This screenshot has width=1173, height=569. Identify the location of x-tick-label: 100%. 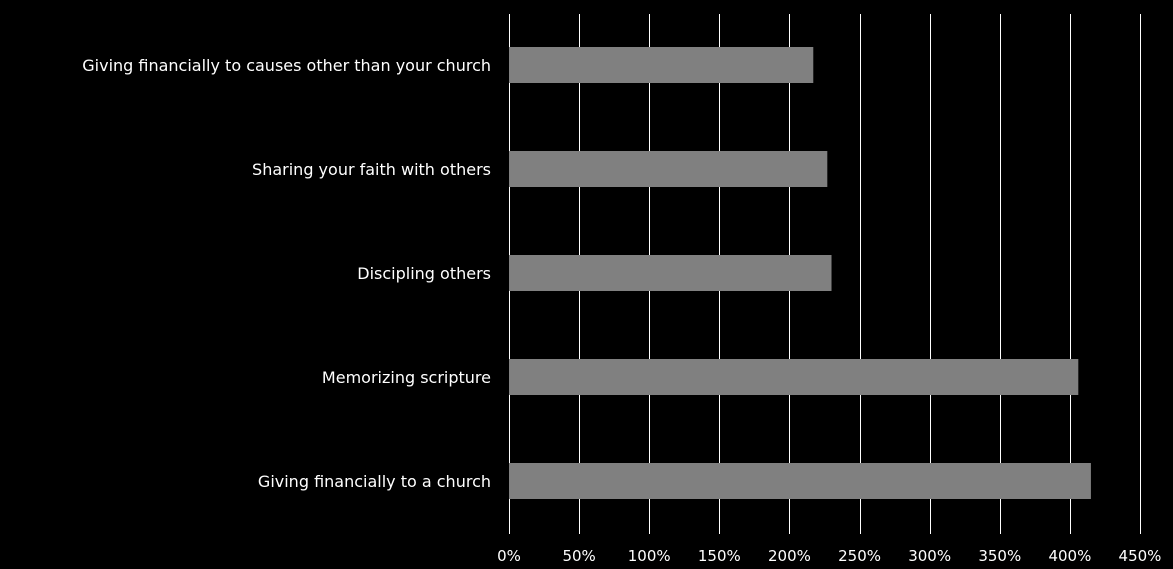
(649, 556).